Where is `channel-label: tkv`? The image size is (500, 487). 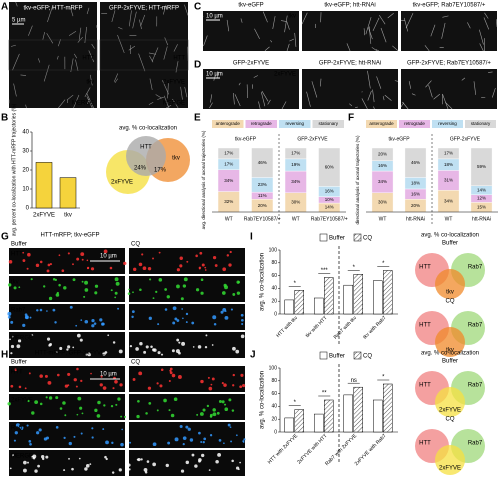 channel-label: tkv is located at coordinates (90, 83).